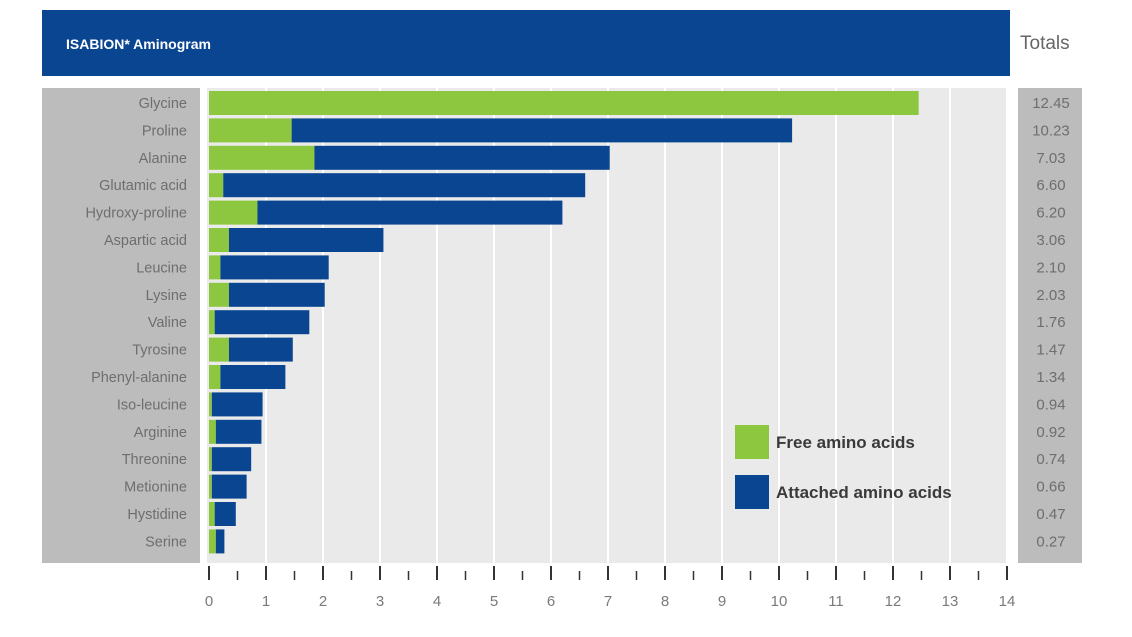 Image resolution: width=1132 pixels, height=637 pixels. What do you see at coordinates (608, 601) in the screenshot?
I see `x-tick-label: 7` at bounding box center [608, 601].